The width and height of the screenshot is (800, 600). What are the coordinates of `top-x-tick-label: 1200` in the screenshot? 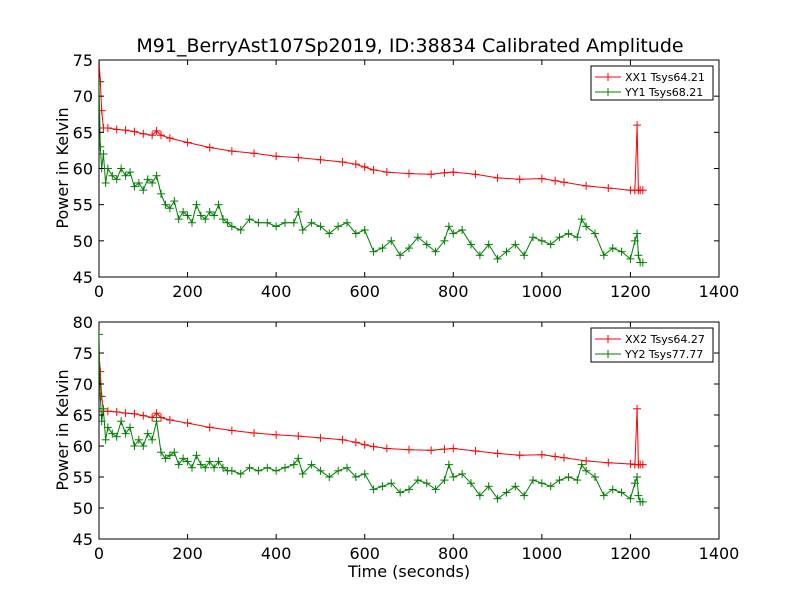 It's located at (630, 291).